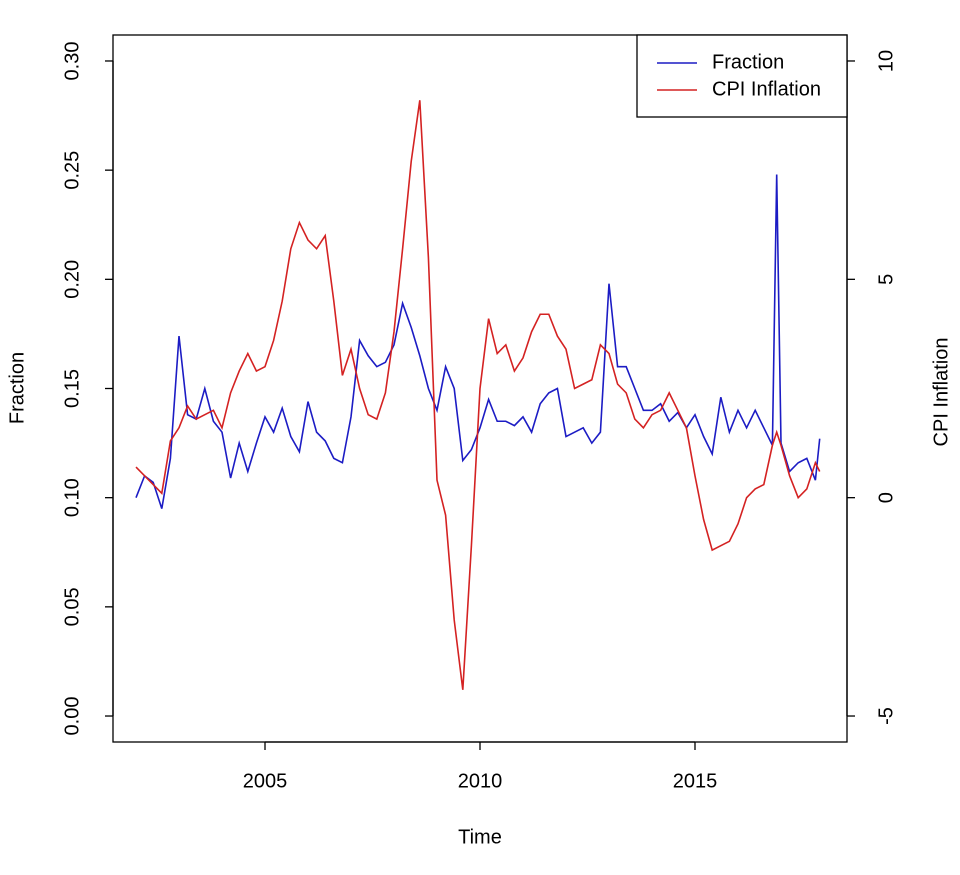  I want to click on y2-tick-label: 5, so click(886, 279).